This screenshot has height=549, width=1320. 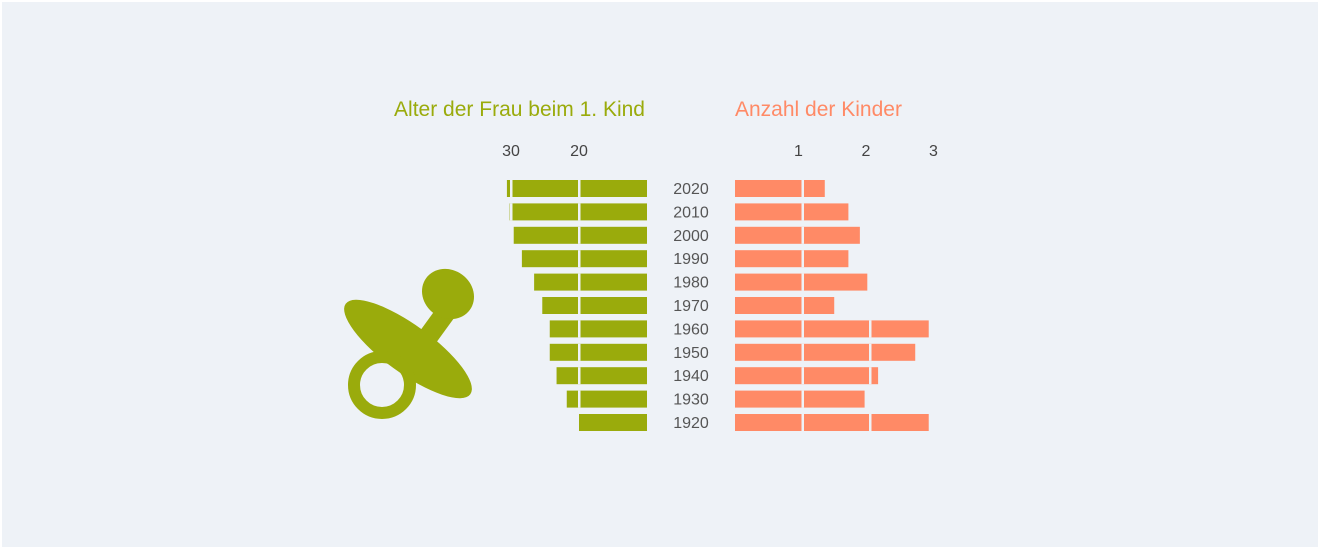 What do you see at coordinates (818, 109) in the screenshot?
I see `children-chart-title: Anzahl der Kinder` at bounding box center [818, 109].